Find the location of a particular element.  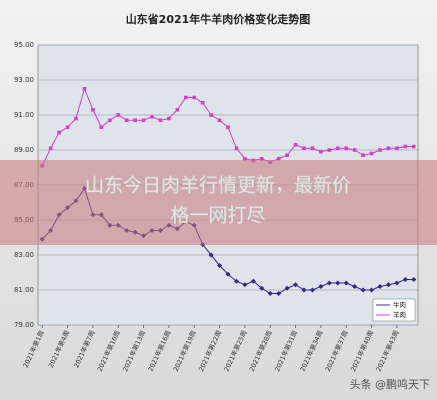

y-tick-label: 93.00 is located at coordinates (24, 80).